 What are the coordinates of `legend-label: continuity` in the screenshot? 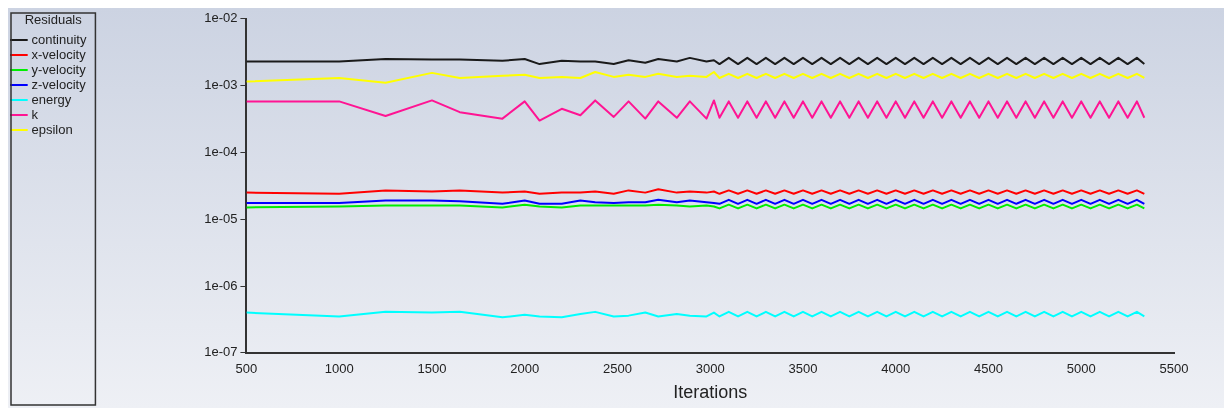 It's located at (59, 39).